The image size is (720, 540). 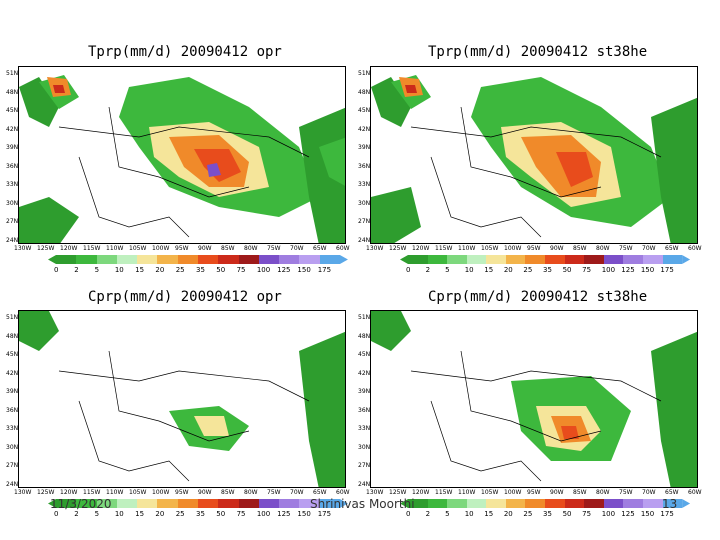 I want to click on panel-title: Tprp(mm/d) 20090412 opr, so click(x=185, y=52).